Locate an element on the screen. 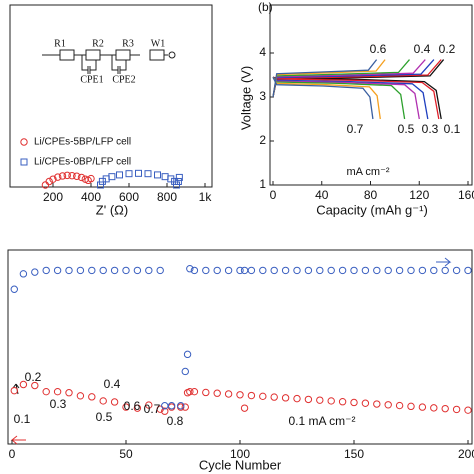  y-tick-label: 2 is located at coordinates (262, 140).